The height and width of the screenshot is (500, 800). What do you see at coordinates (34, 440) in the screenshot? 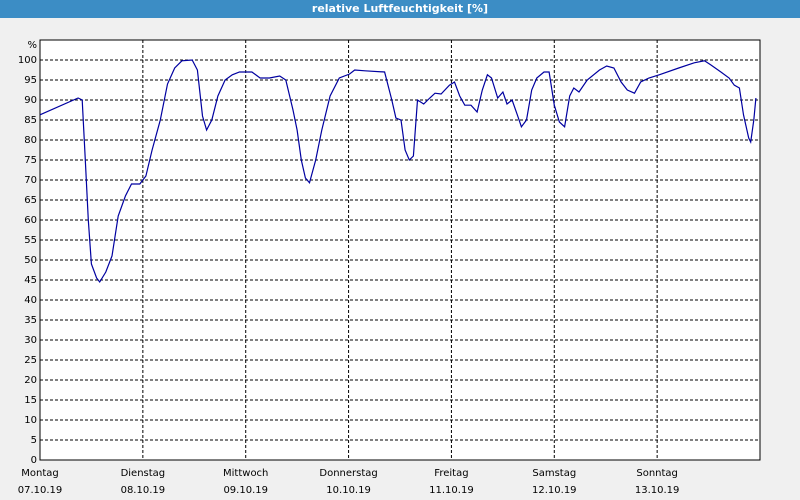
I see `y-tick-label: 5` at bounding box center [34, 440].